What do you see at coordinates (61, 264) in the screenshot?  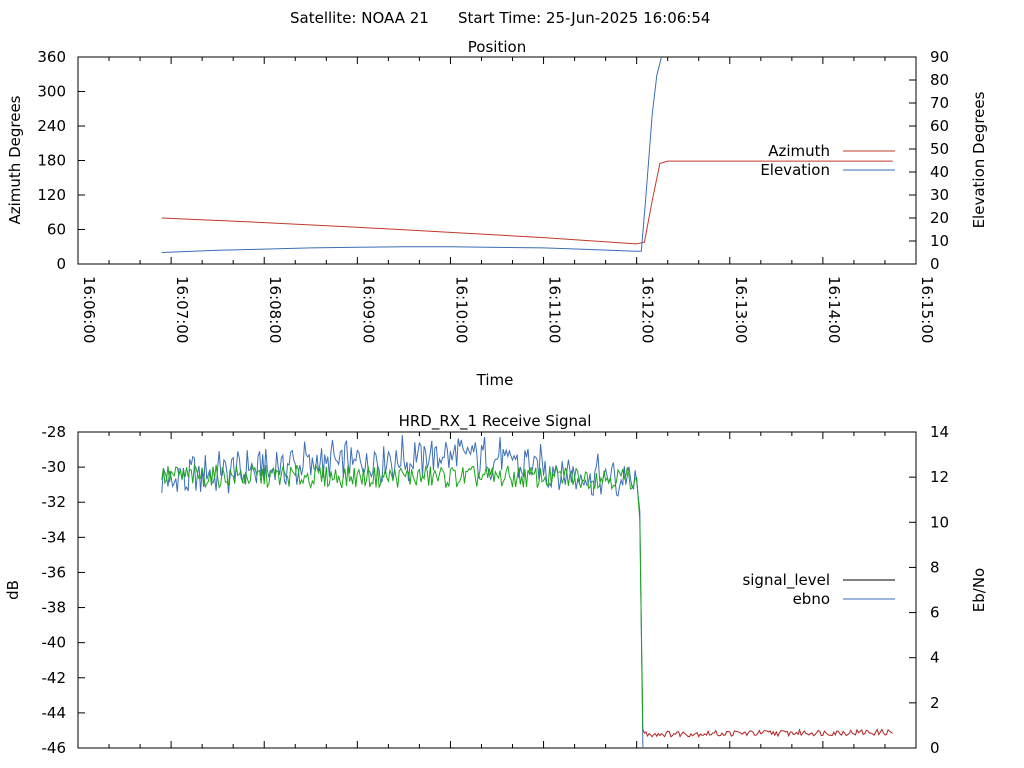 I see `azimuth-axis-tick-label: 0` at bounding box center [61, 264].